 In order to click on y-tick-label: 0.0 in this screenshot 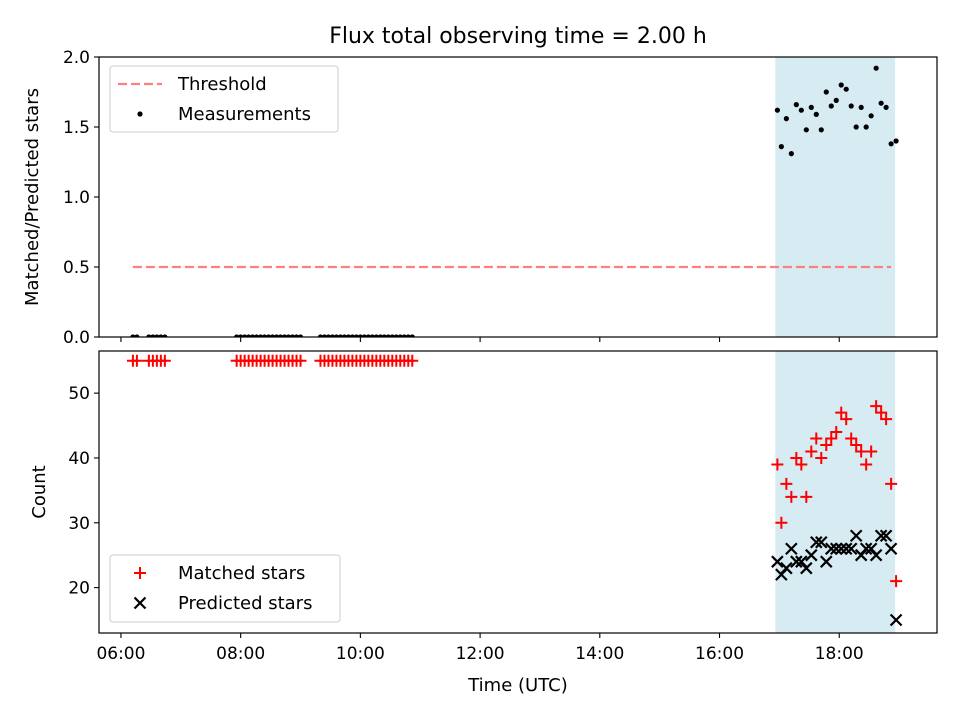, I will do `click(76, 338)`.